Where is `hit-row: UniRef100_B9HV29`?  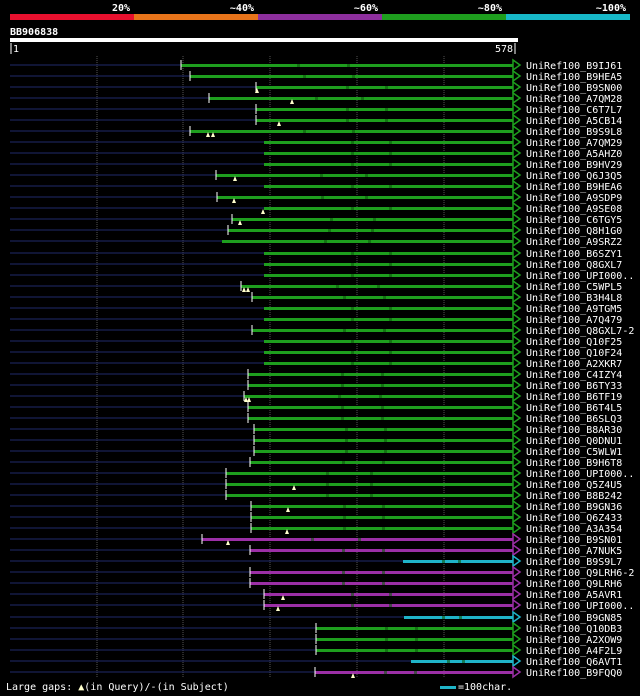
hit-row: UniRef100_B9HV29 is located at coordinates (316, 164).